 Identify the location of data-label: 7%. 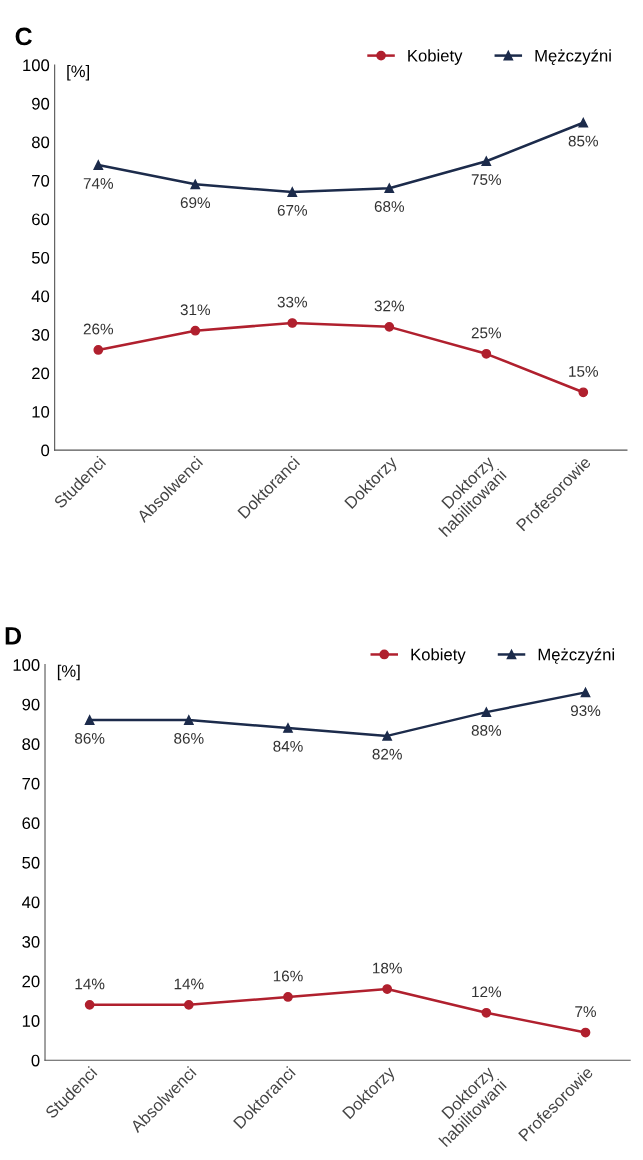
(586, 1011).